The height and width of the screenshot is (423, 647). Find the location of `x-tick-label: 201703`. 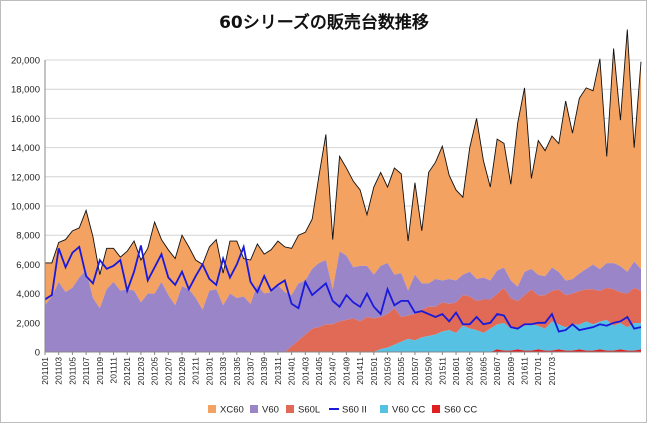

x-tick-label: 201703 is located at coordinates (552, 371).